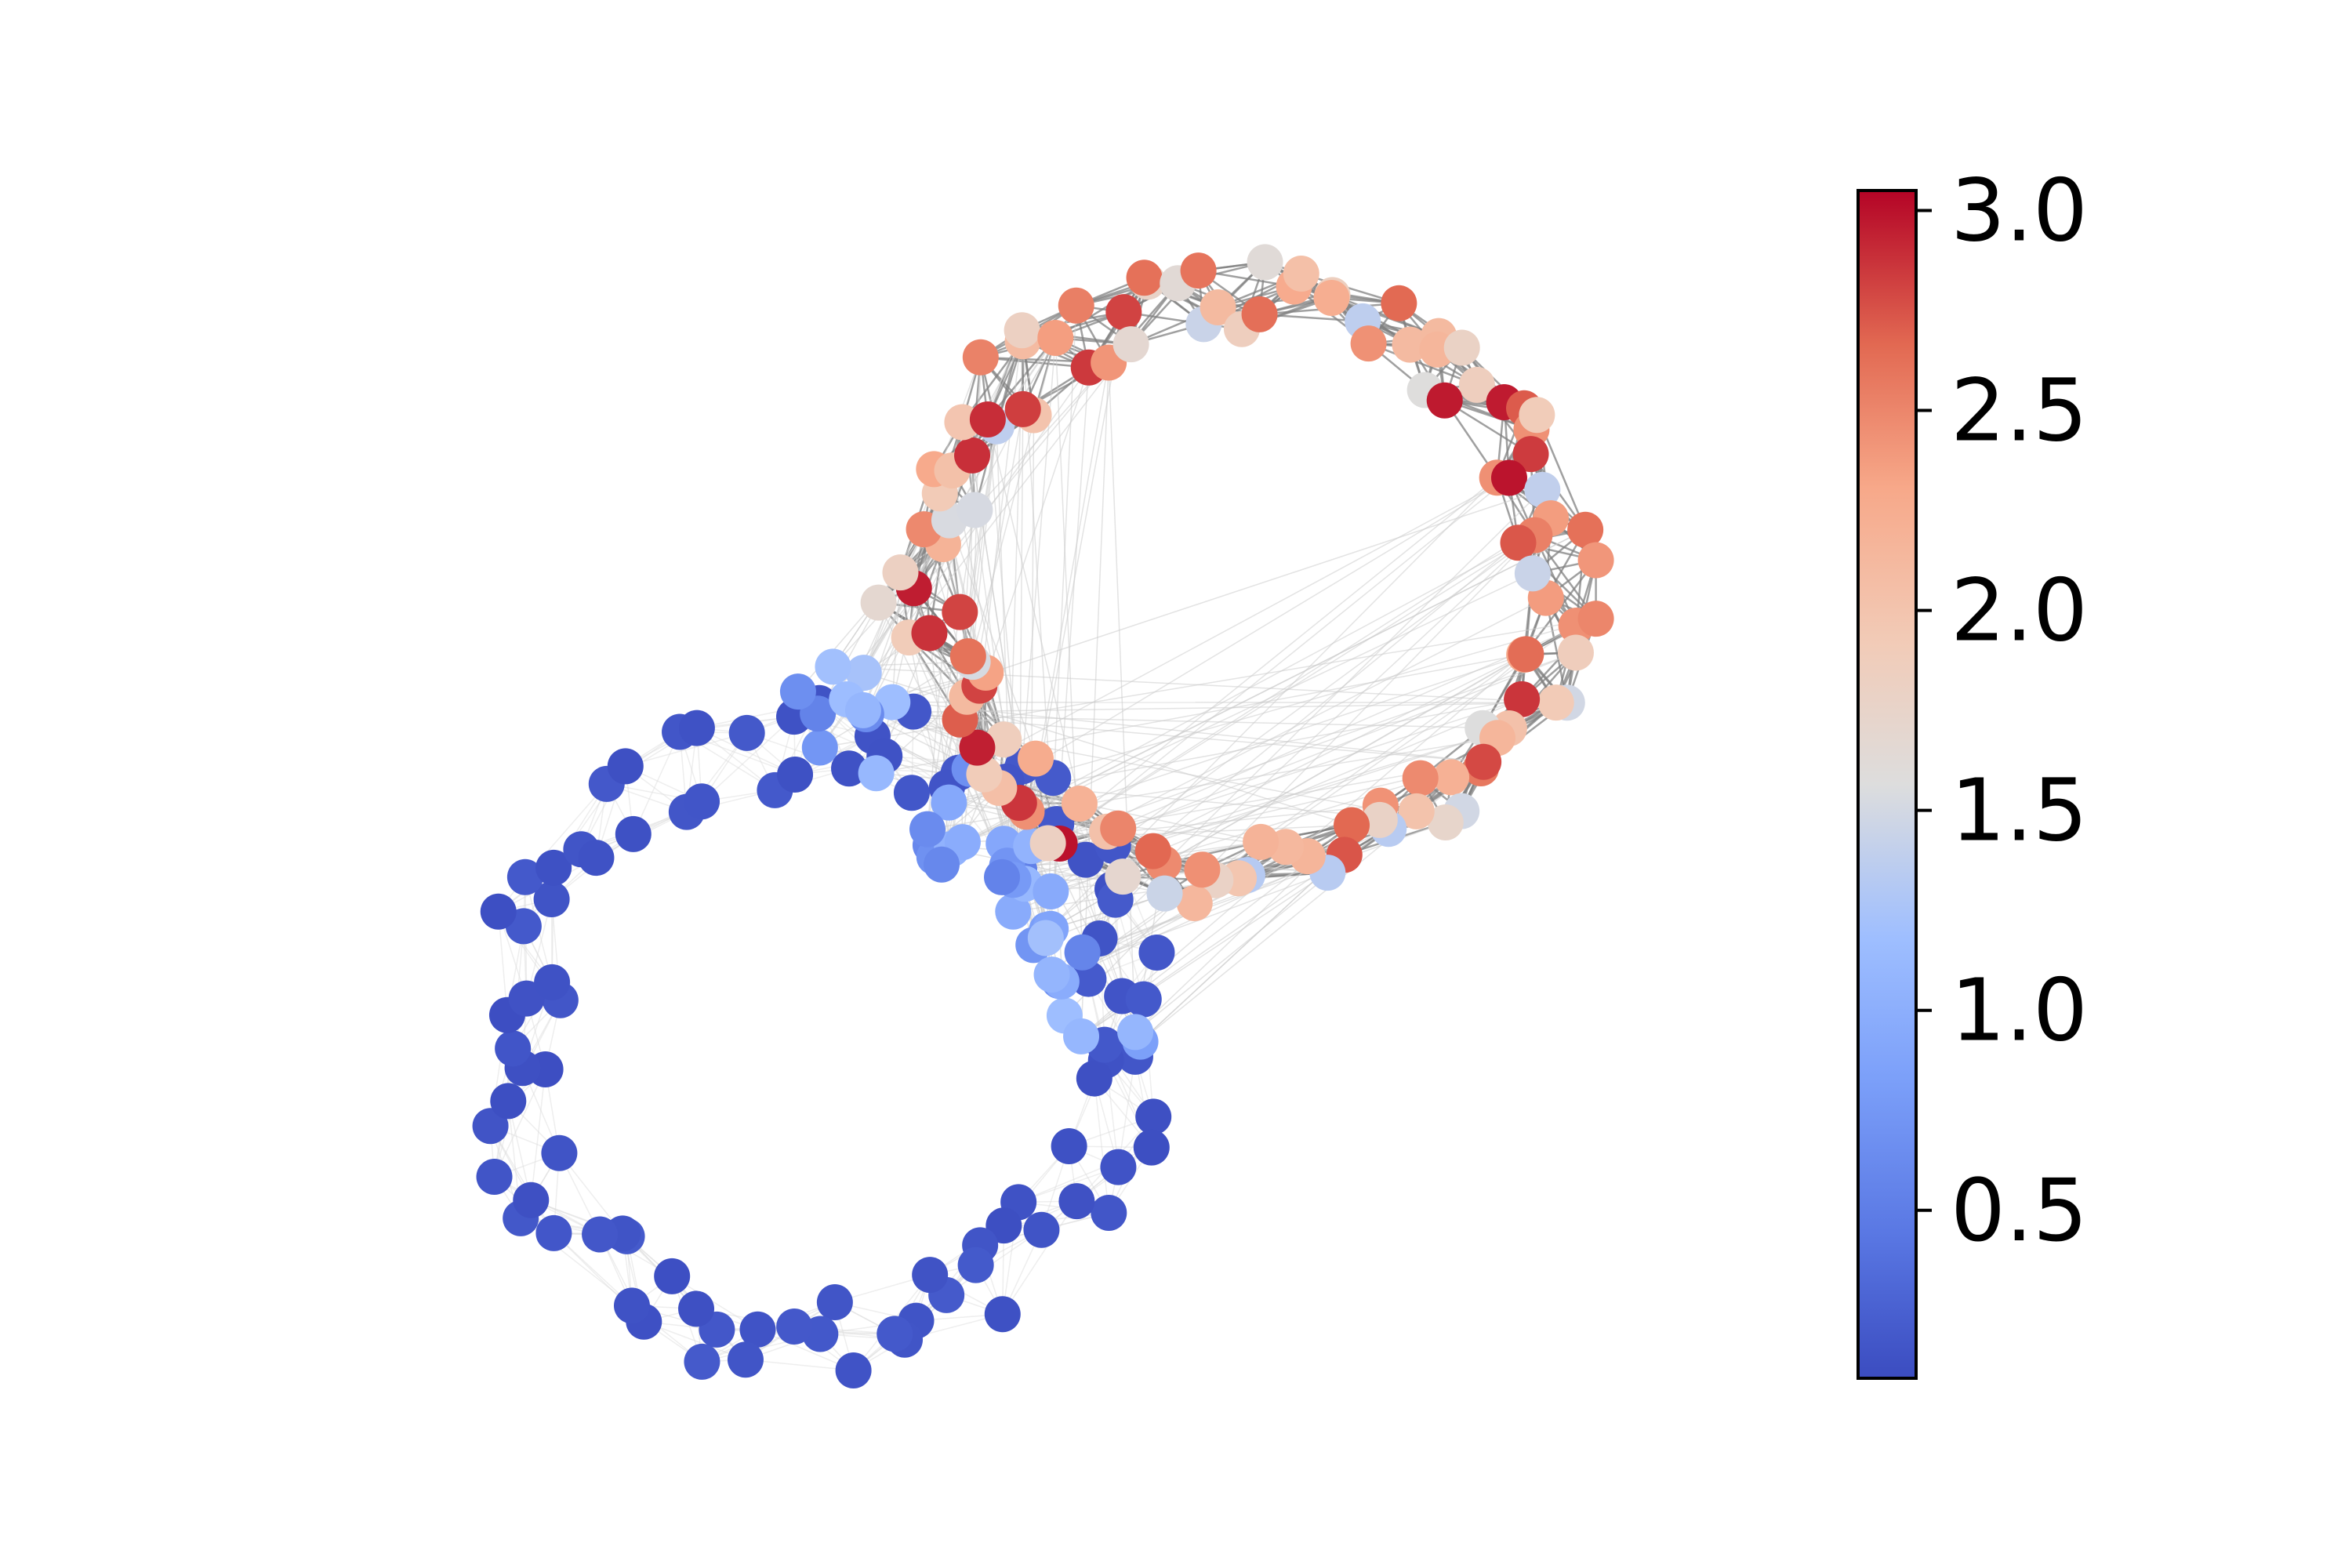 The image size is (2352, 1568). What do you see at coordinates (2002, 711) in the screenshot?
I see `colorbar-ticks: 0.5 1.0 1.5 2.0 2.5 3.0` at bounding box center [2002, 711].